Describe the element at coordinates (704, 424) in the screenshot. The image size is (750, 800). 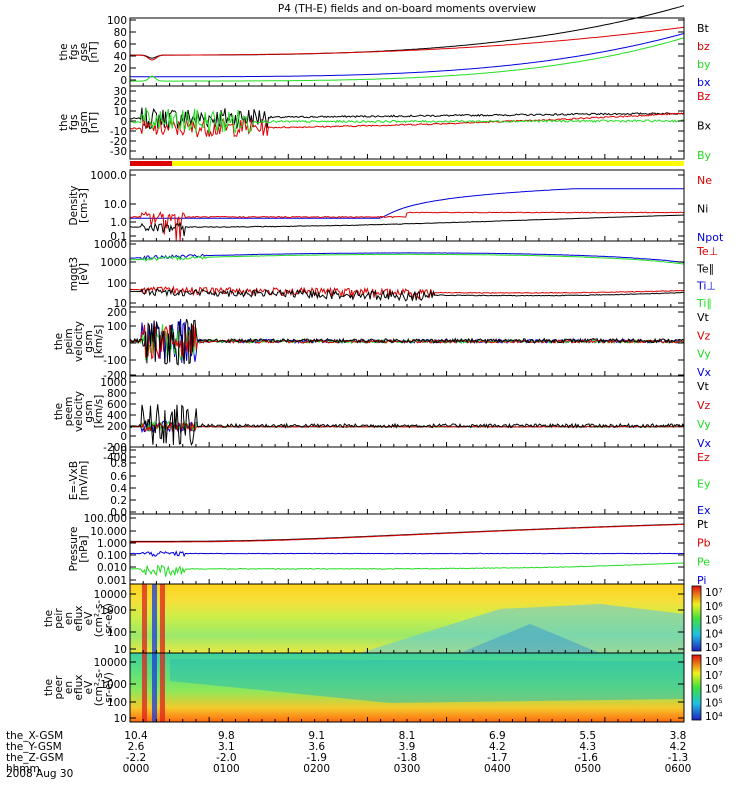
I see `legend-Vy: Vy` at that location.